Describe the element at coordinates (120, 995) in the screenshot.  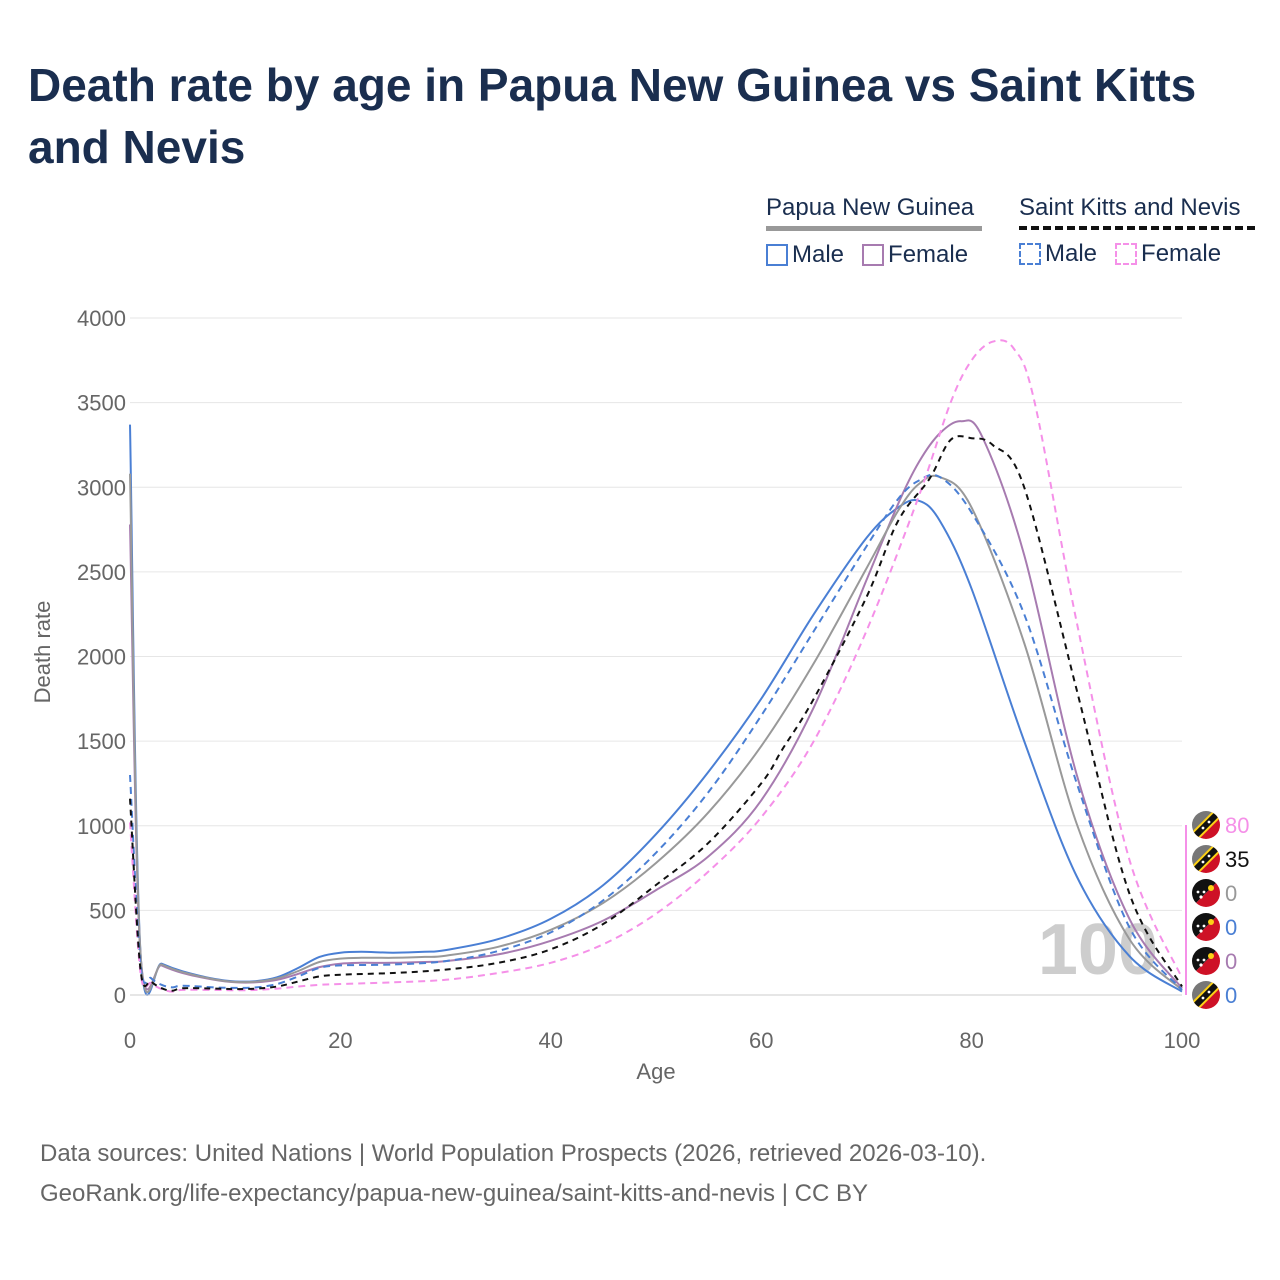
I see `y-tick-label: 0` at that location.